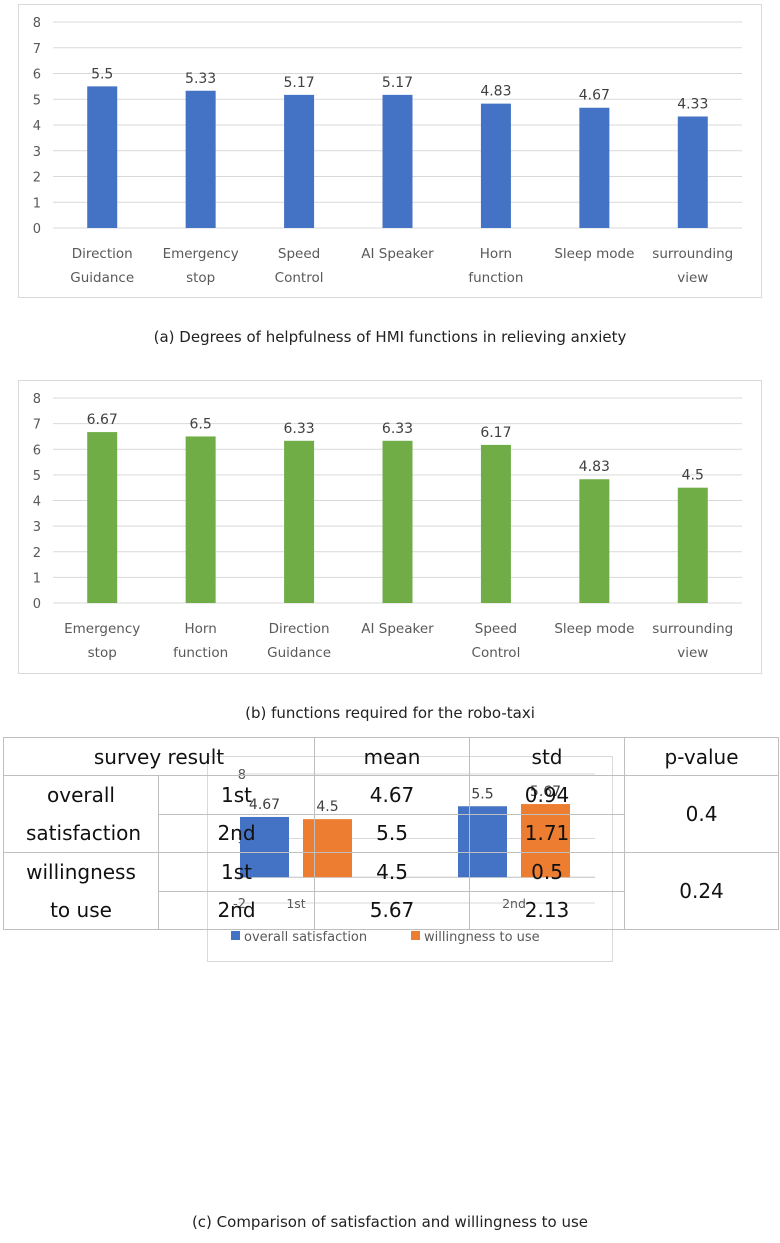 The height and width of the screenshot is (1243, 780). What do you see at coordinates (594, 254) in the screenshot?
I see `chart-a-category-label: Sleep mode` at bounding box center [594, 254].